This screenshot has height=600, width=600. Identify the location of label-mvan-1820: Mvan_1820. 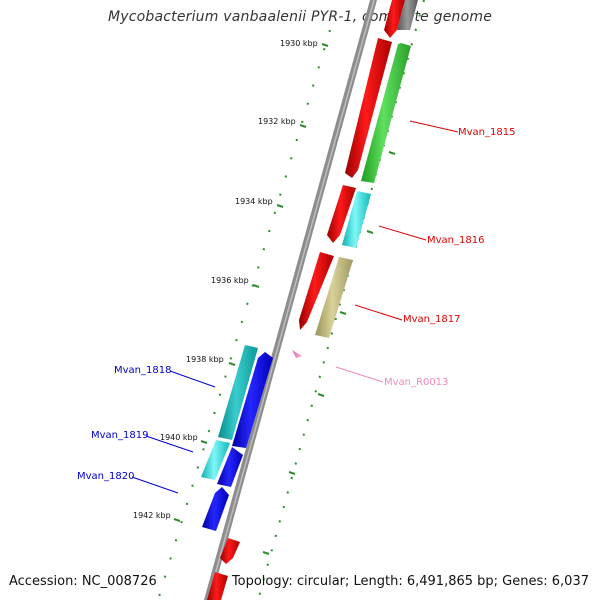
(105, 476).